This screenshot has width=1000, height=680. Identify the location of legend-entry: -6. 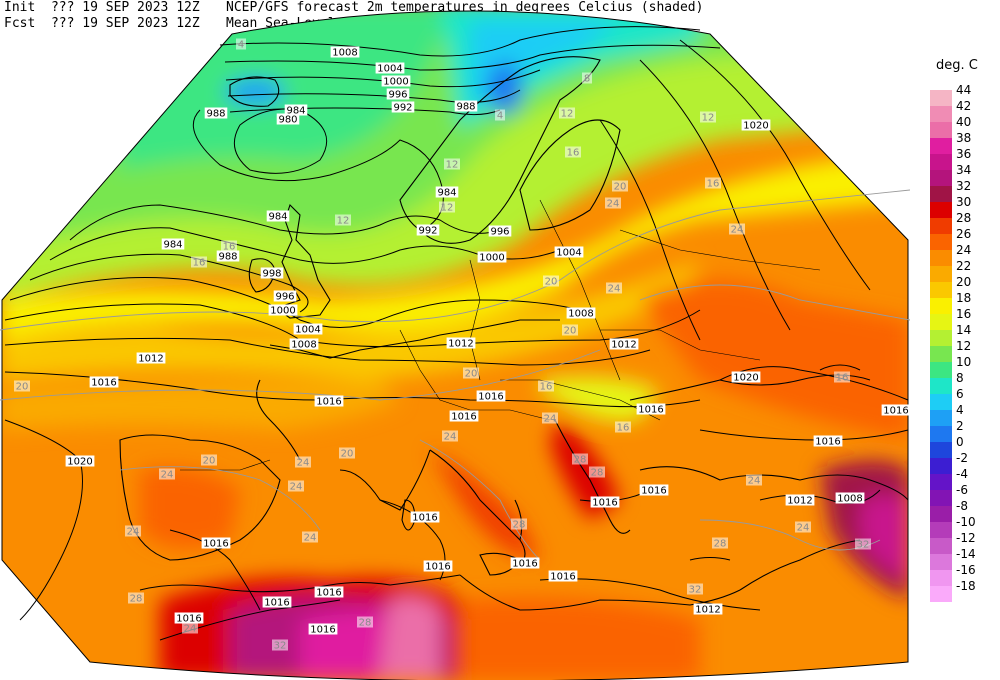
(965, 495).